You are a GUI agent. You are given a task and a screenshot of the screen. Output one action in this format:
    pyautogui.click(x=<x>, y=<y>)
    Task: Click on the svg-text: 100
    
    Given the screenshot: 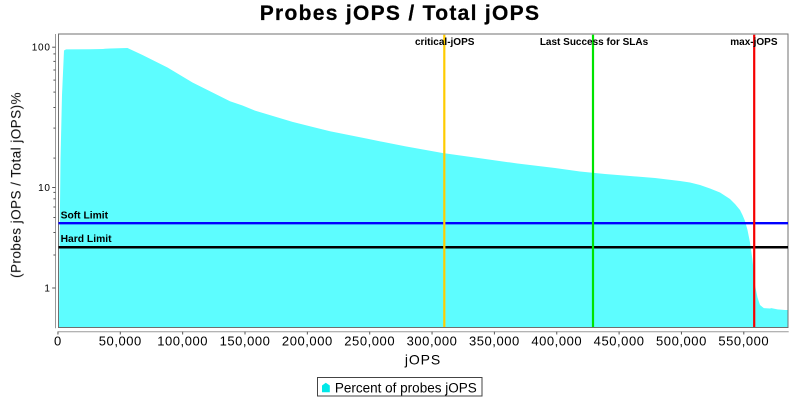 What is the action you would take?
    pyautogui.click(x=41, y=48)
    